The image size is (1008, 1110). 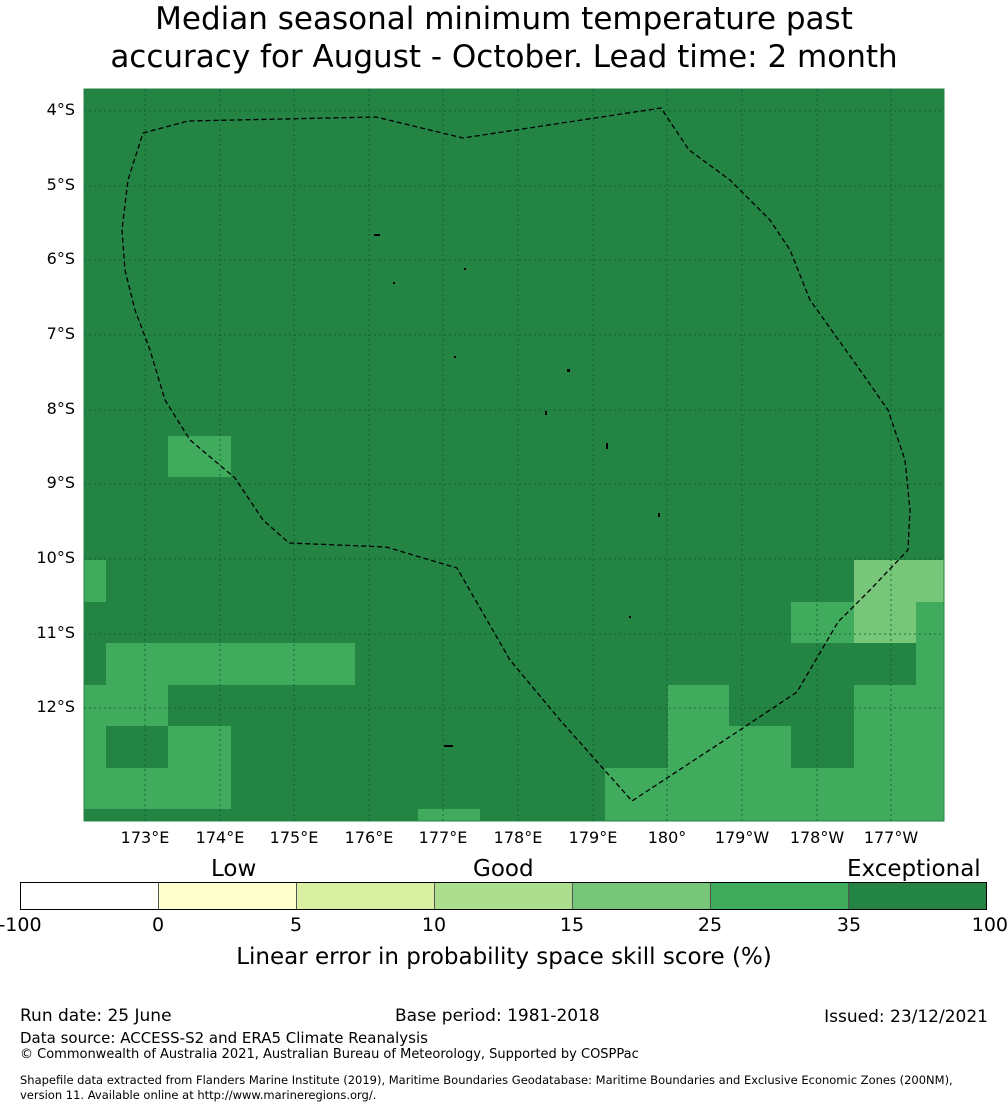 I want to click on colorbar-tick: 100, so click(x=989, y=925).